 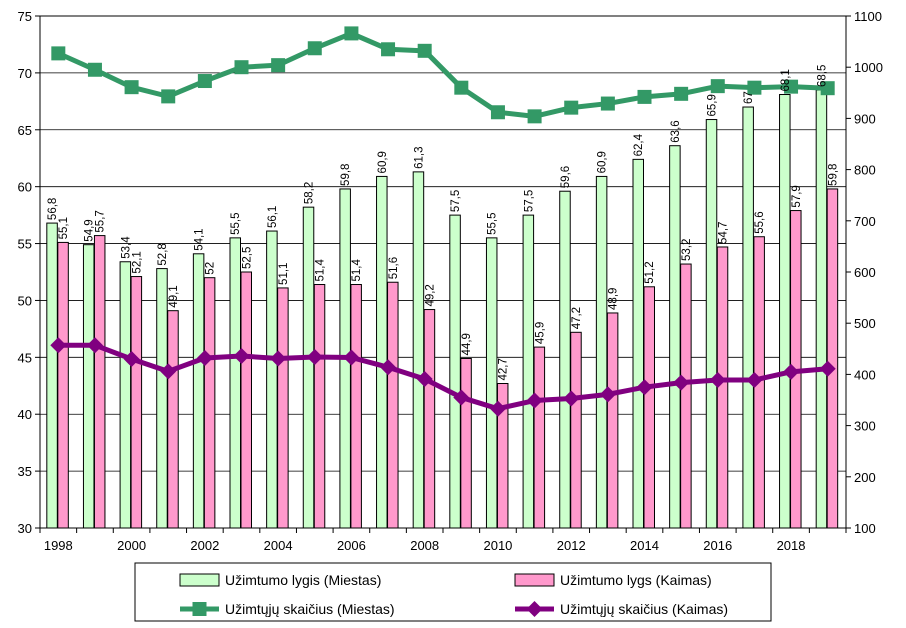 What do you see at coordinates (25, 130) in the screenshot?
I see `y-left-tick-label: 65` at bounding box center [25, 130].